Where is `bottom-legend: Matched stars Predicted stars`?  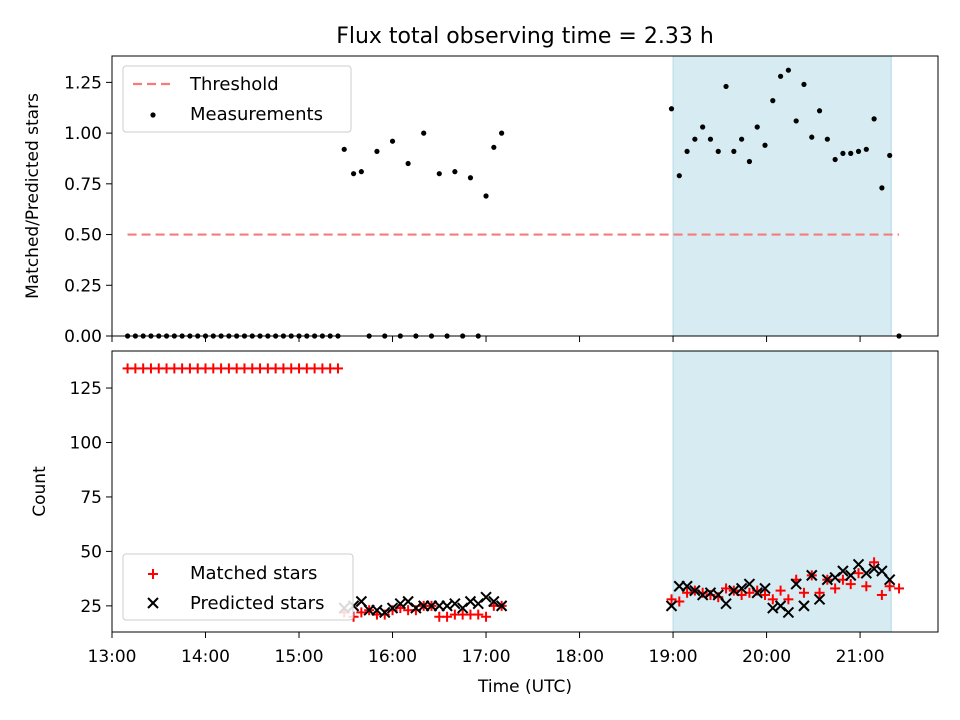 bottom-legend: Matched stars Predicted stars is located at coordinates (238, 587).